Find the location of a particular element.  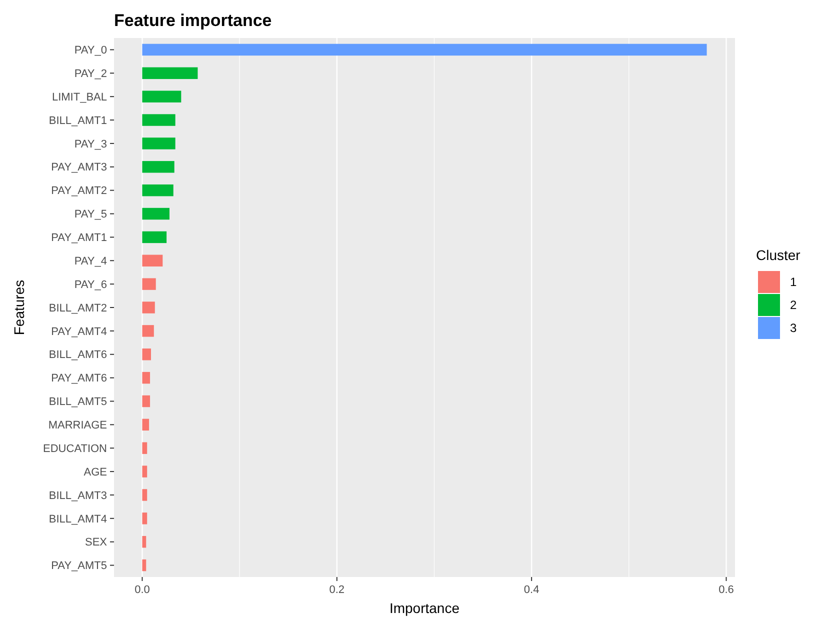

y-tick-label: PAY_AMT5 is located at coordinates (79, 566).